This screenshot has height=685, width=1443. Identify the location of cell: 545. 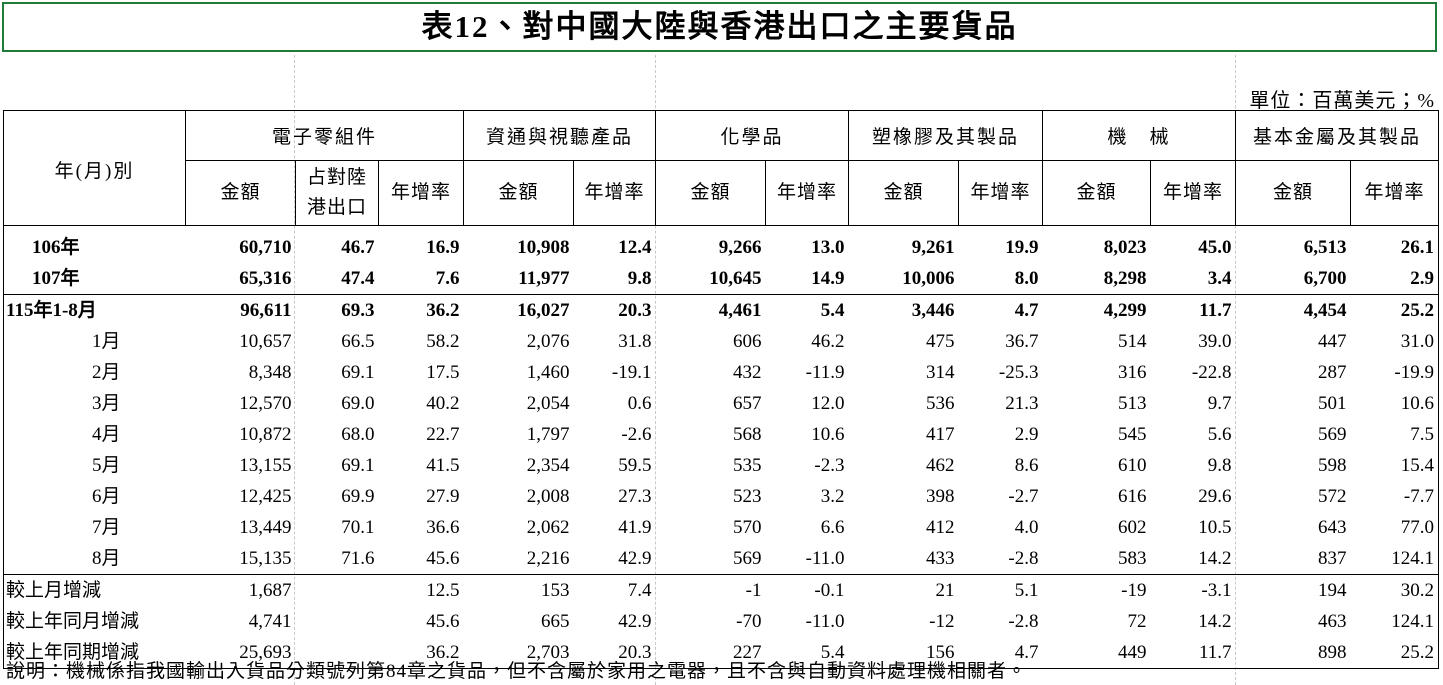
(1132, 434).